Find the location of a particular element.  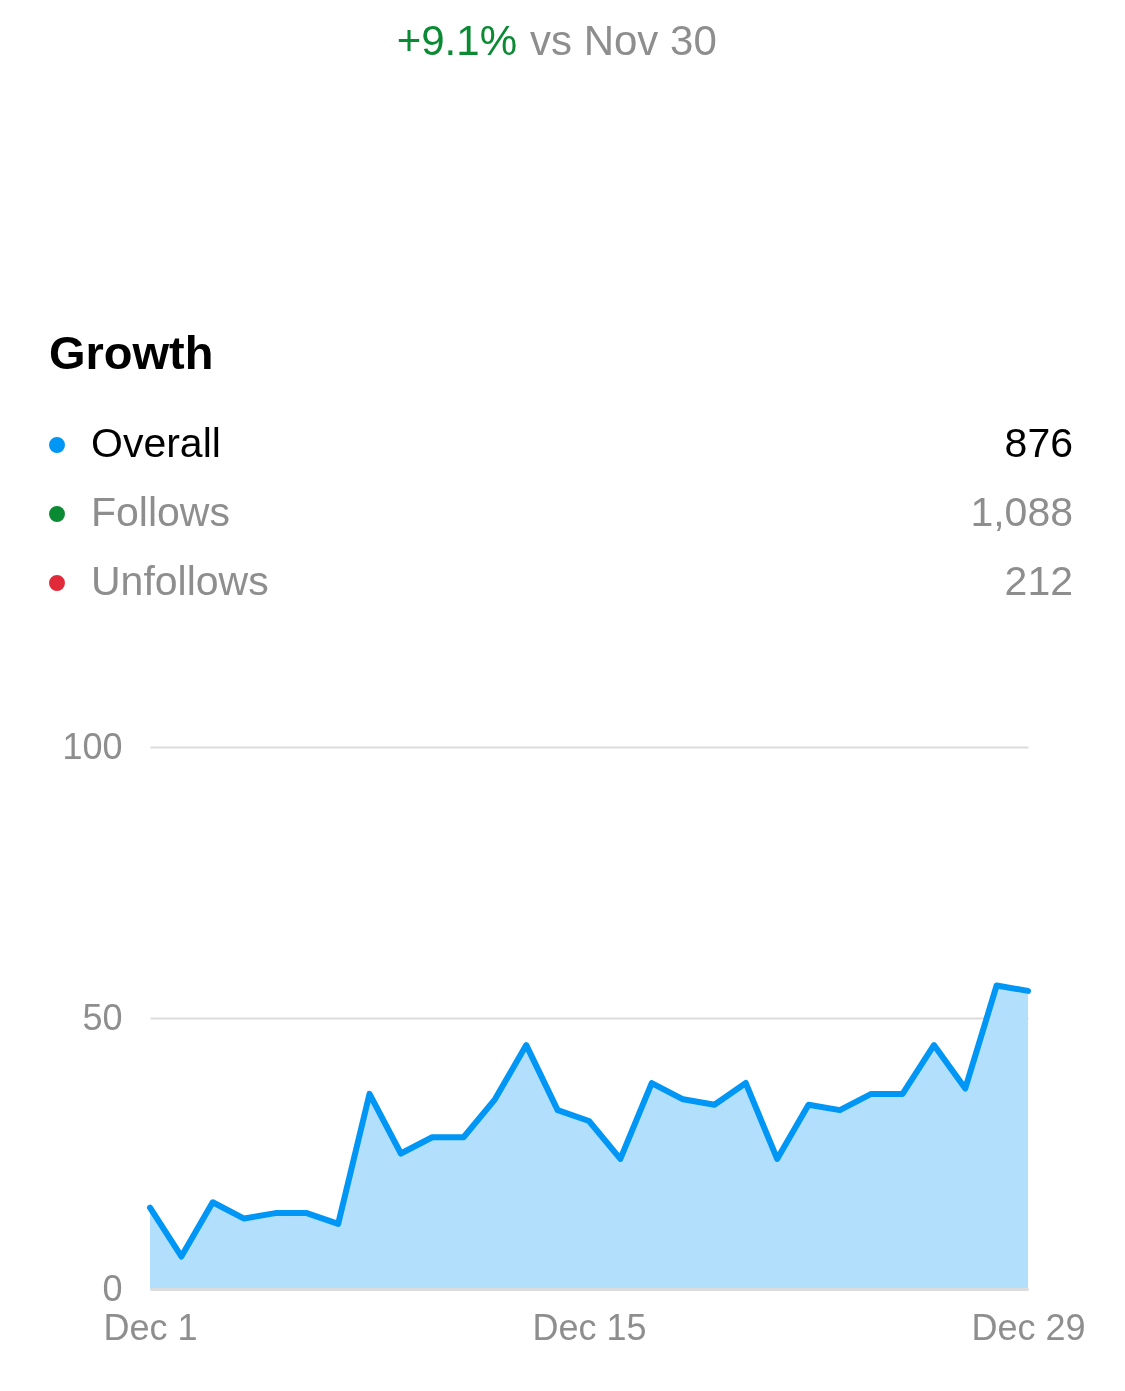

x-tick-label: Dec 1 is located at coordinates (150, 1327).